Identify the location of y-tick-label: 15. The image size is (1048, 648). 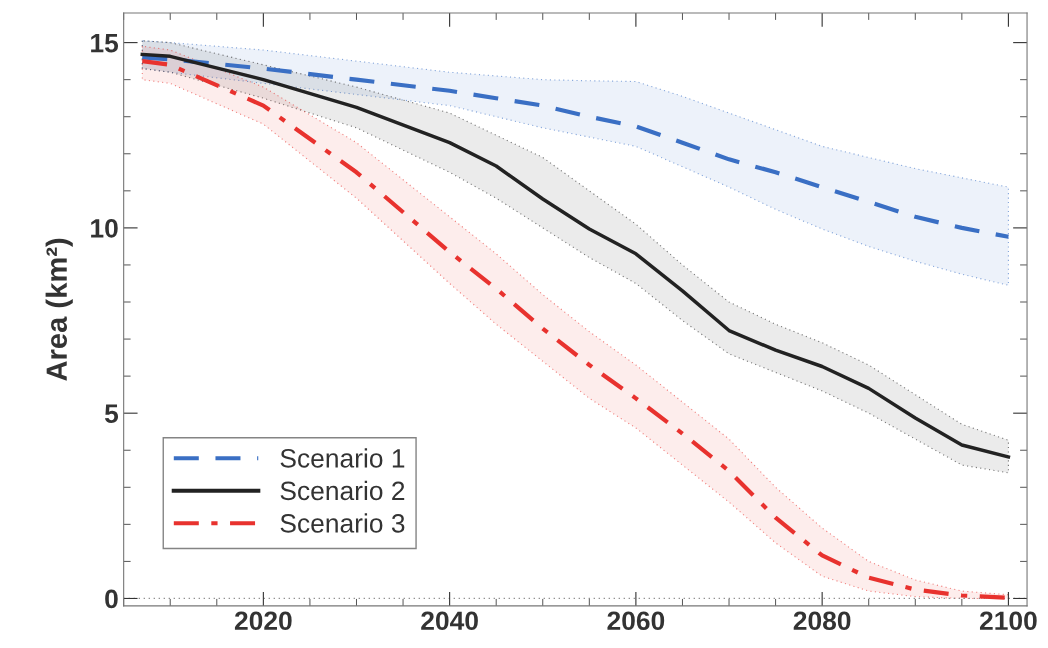
(105, 43).